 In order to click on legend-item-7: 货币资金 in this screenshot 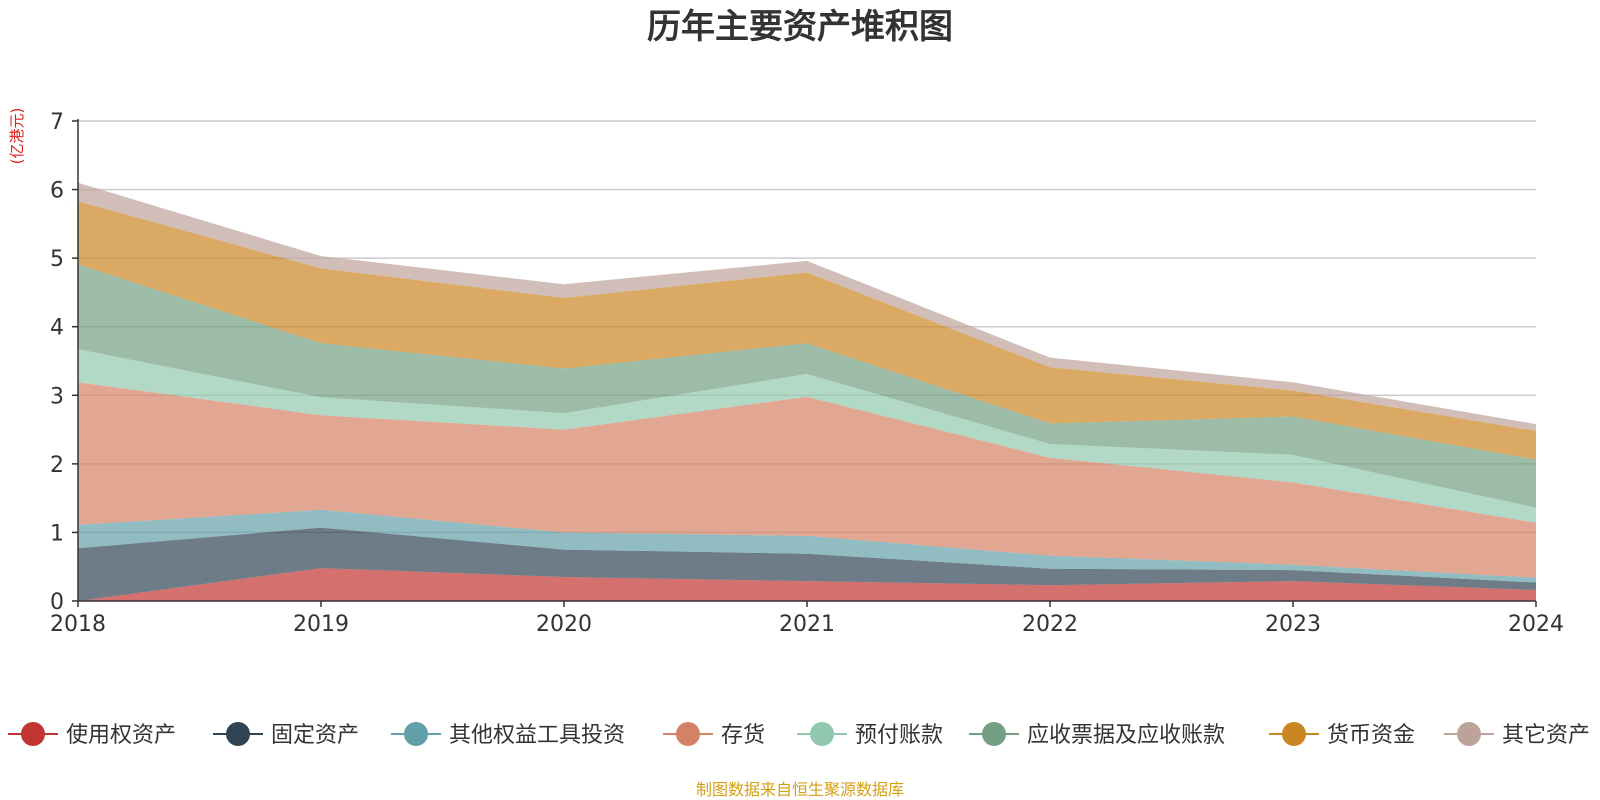, I will do `click(1342, 735)`.